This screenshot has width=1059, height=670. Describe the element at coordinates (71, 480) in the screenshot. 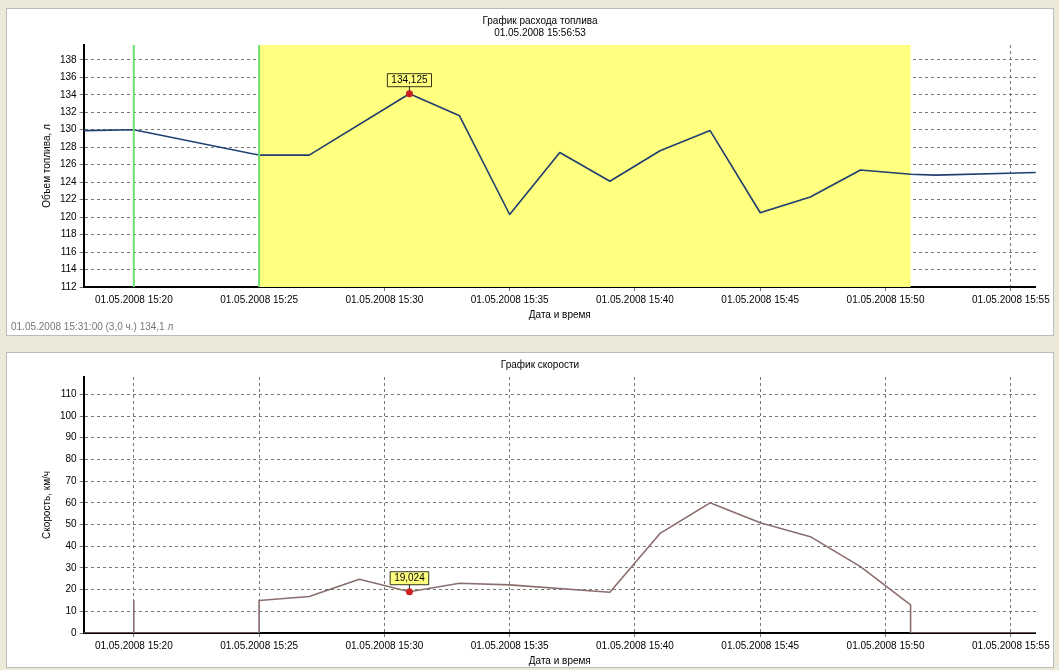

I see `y-tick-label: 70` at that location.